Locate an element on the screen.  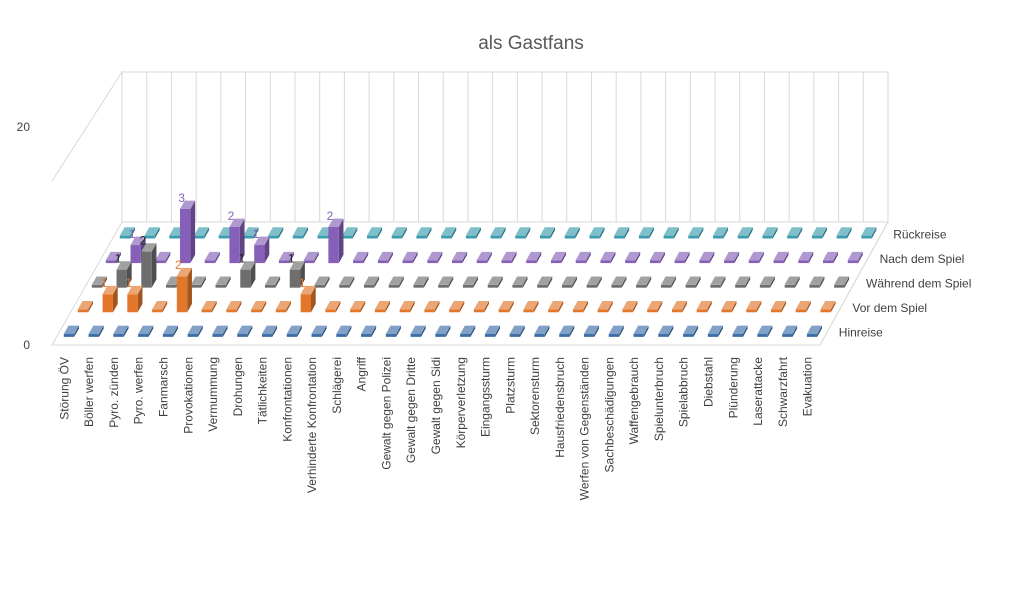
category-label: Diebstahl is located at coordinates (709, 382).